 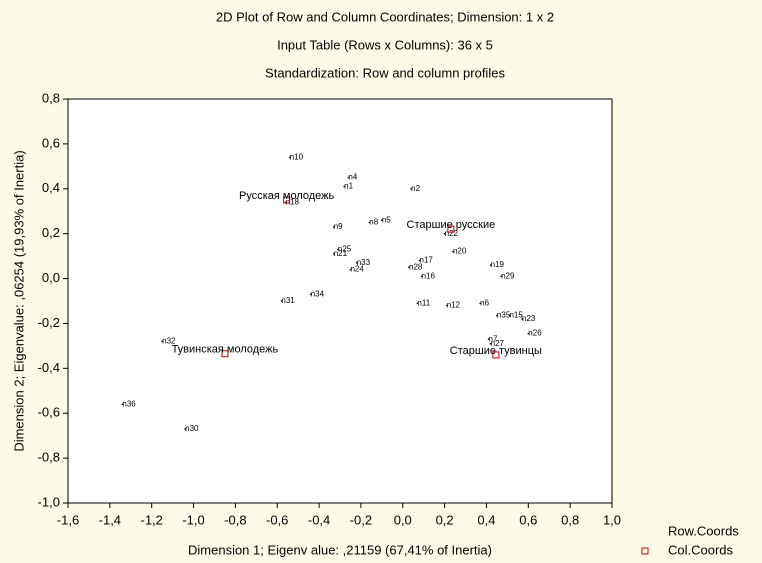 What do you see at coordinates (319, 519) in the screenshot?
I see `x-tick-label: -0,4` at bounding box center [319, 519].